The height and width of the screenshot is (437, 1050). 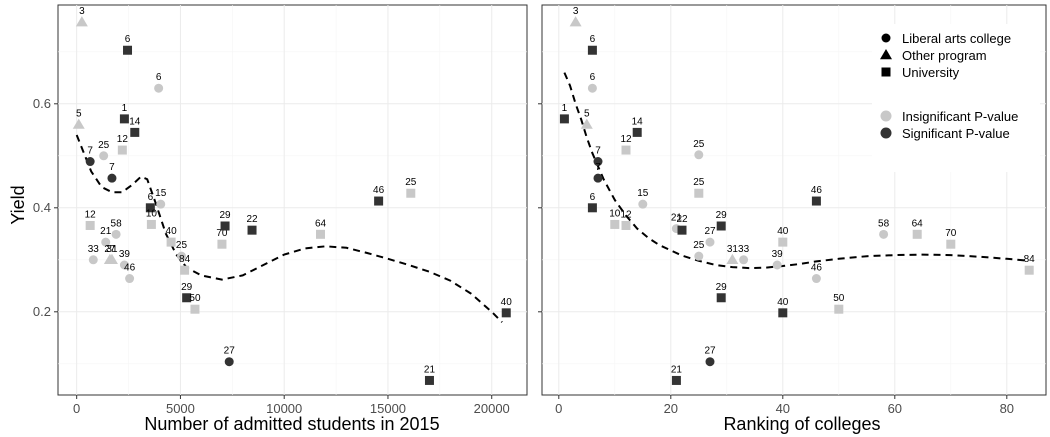 What do you see at coordinates (733, 249) in the screenshot?
I see `point-label: 31` at bounding box center [733, 249].